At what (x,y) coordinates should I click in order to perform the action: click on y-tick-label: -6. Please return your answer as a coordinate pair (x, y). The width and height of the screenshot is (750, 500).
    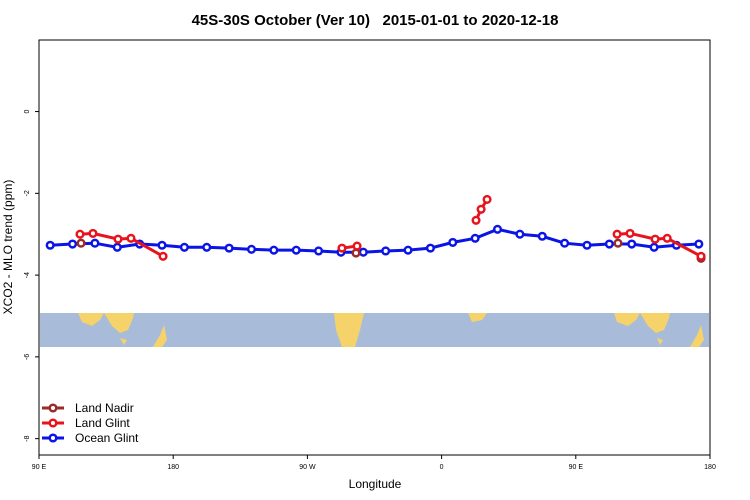
    Looking at the image, I should click on (27, 357).